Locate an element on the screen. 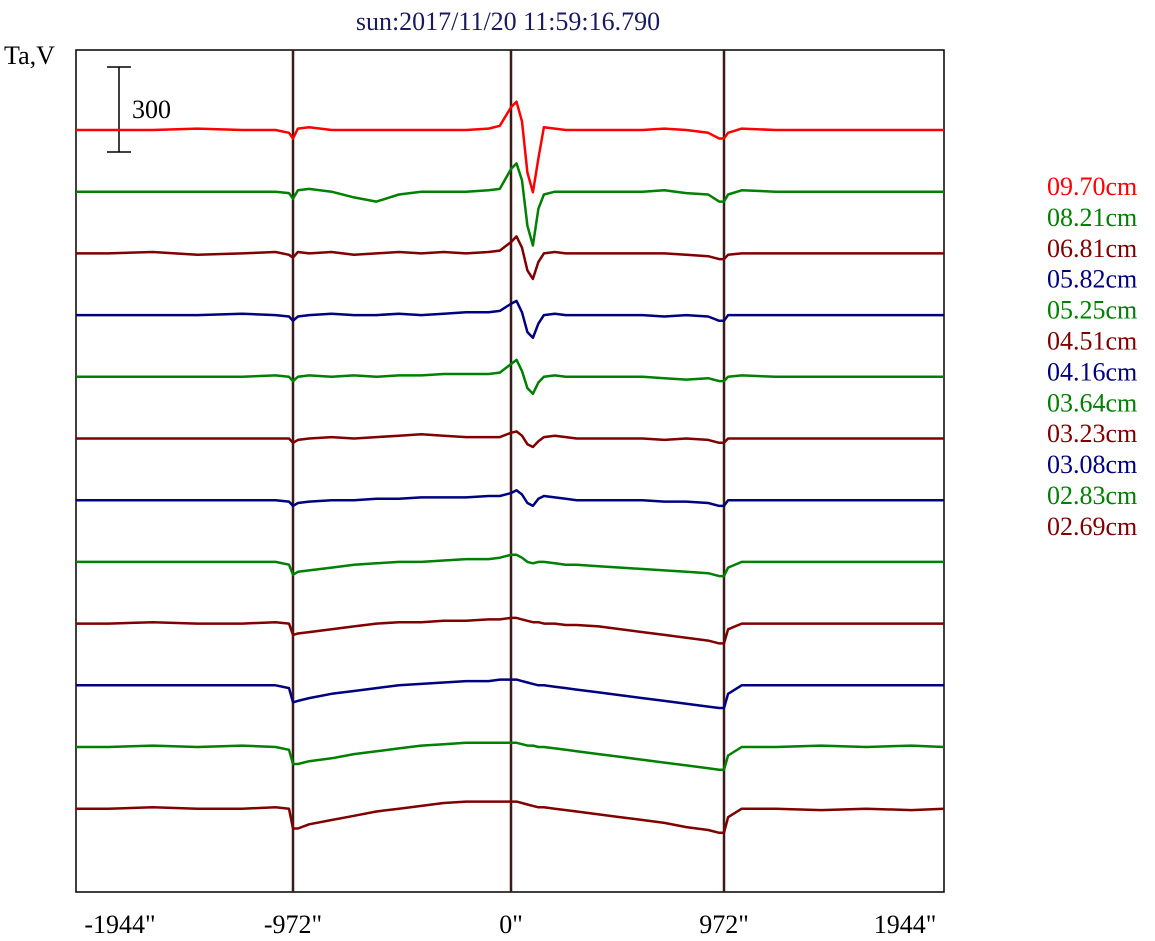 The image size is (1155, 941). series-line-02.83cm is located at coordinates (510, 756).